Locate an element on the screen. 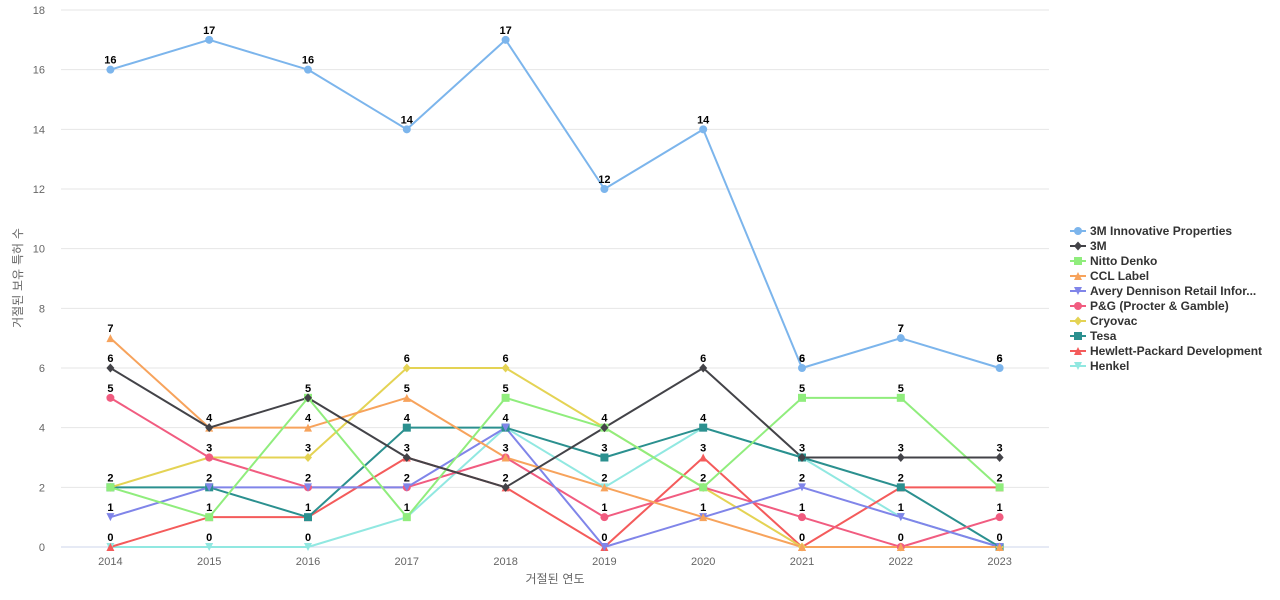 Image resolution: width=1280 pixels, height=600 pixels. series-line-tesa is located at coordinates (555, 487).